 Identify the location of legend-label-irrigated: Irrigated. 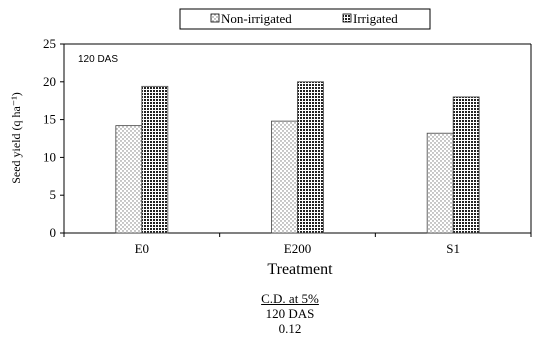
(375, 18).